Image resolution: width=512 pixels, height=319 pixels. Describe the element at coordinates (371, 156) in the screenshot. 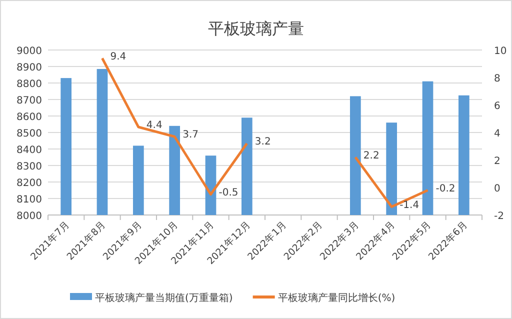

I see `data-label: 2.2` at that location.